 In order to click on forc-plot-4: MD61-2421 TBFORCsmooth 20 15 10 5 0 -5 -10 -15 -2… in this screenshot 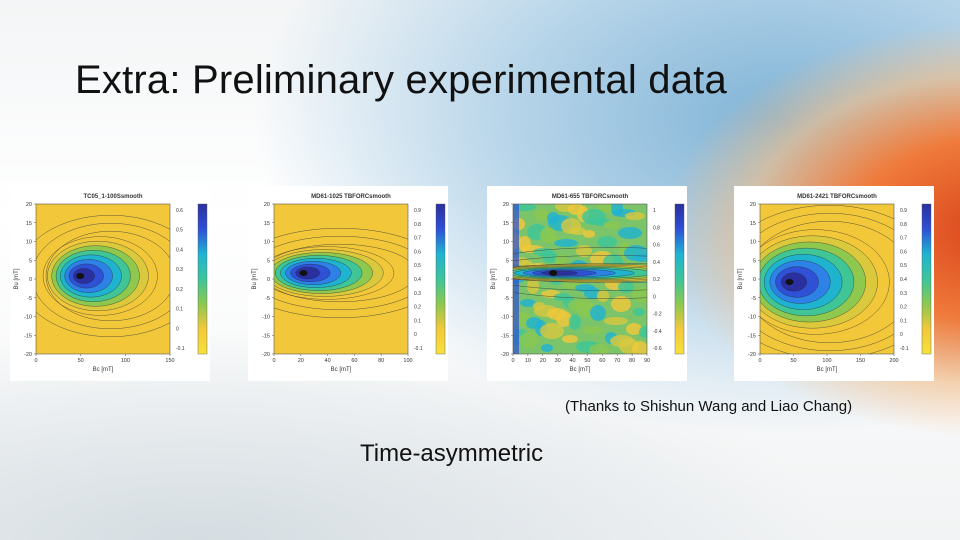, I will do `click(834, 283)`.